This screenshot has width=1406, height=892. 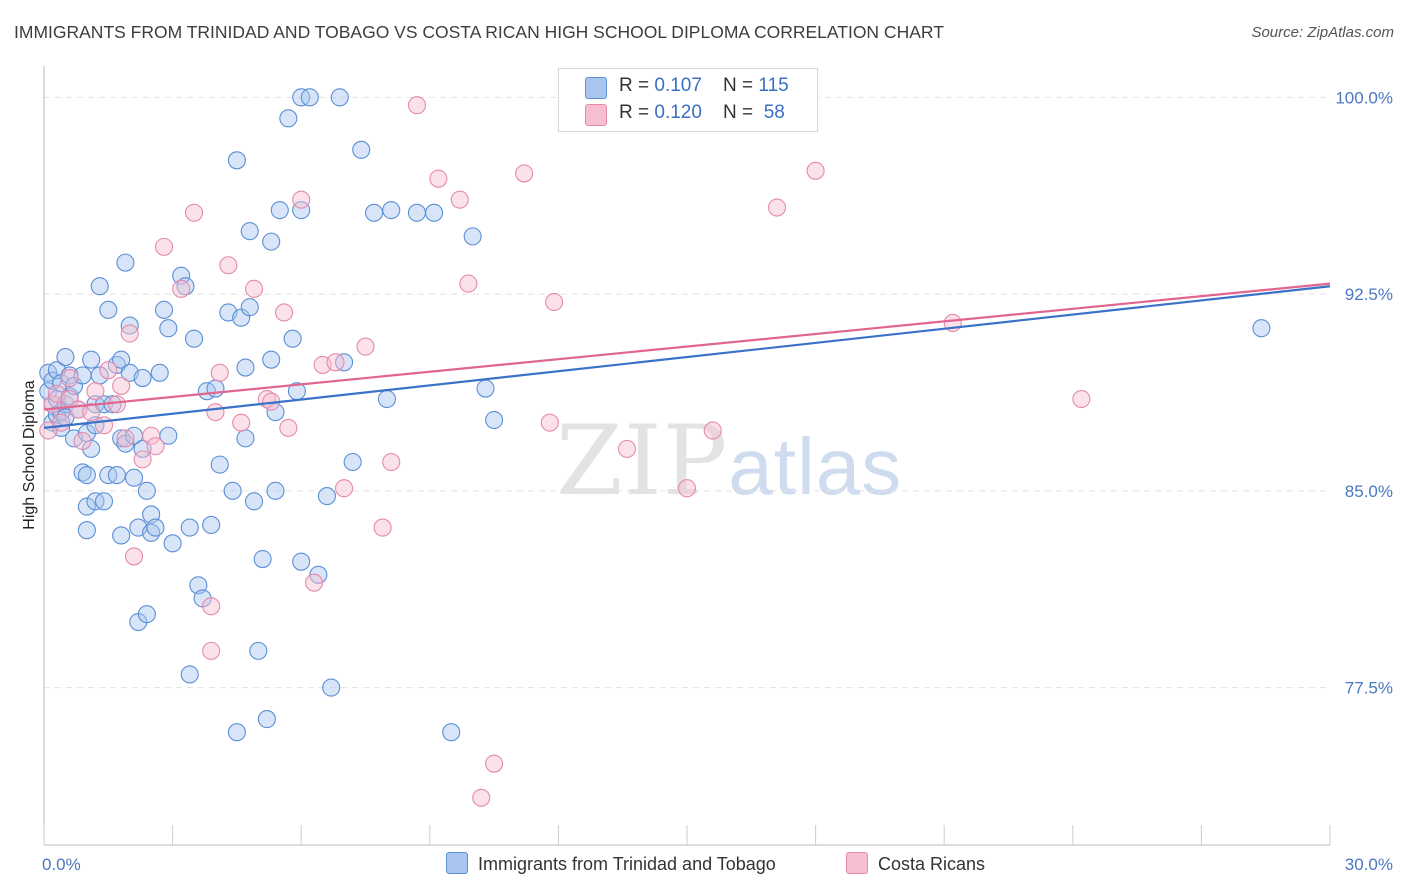 What do you see at coordinates (1322, 32) in the screenshot?
I see `source-credit: Source: ZipAtlas.com` at bounding box center [1322, 32].